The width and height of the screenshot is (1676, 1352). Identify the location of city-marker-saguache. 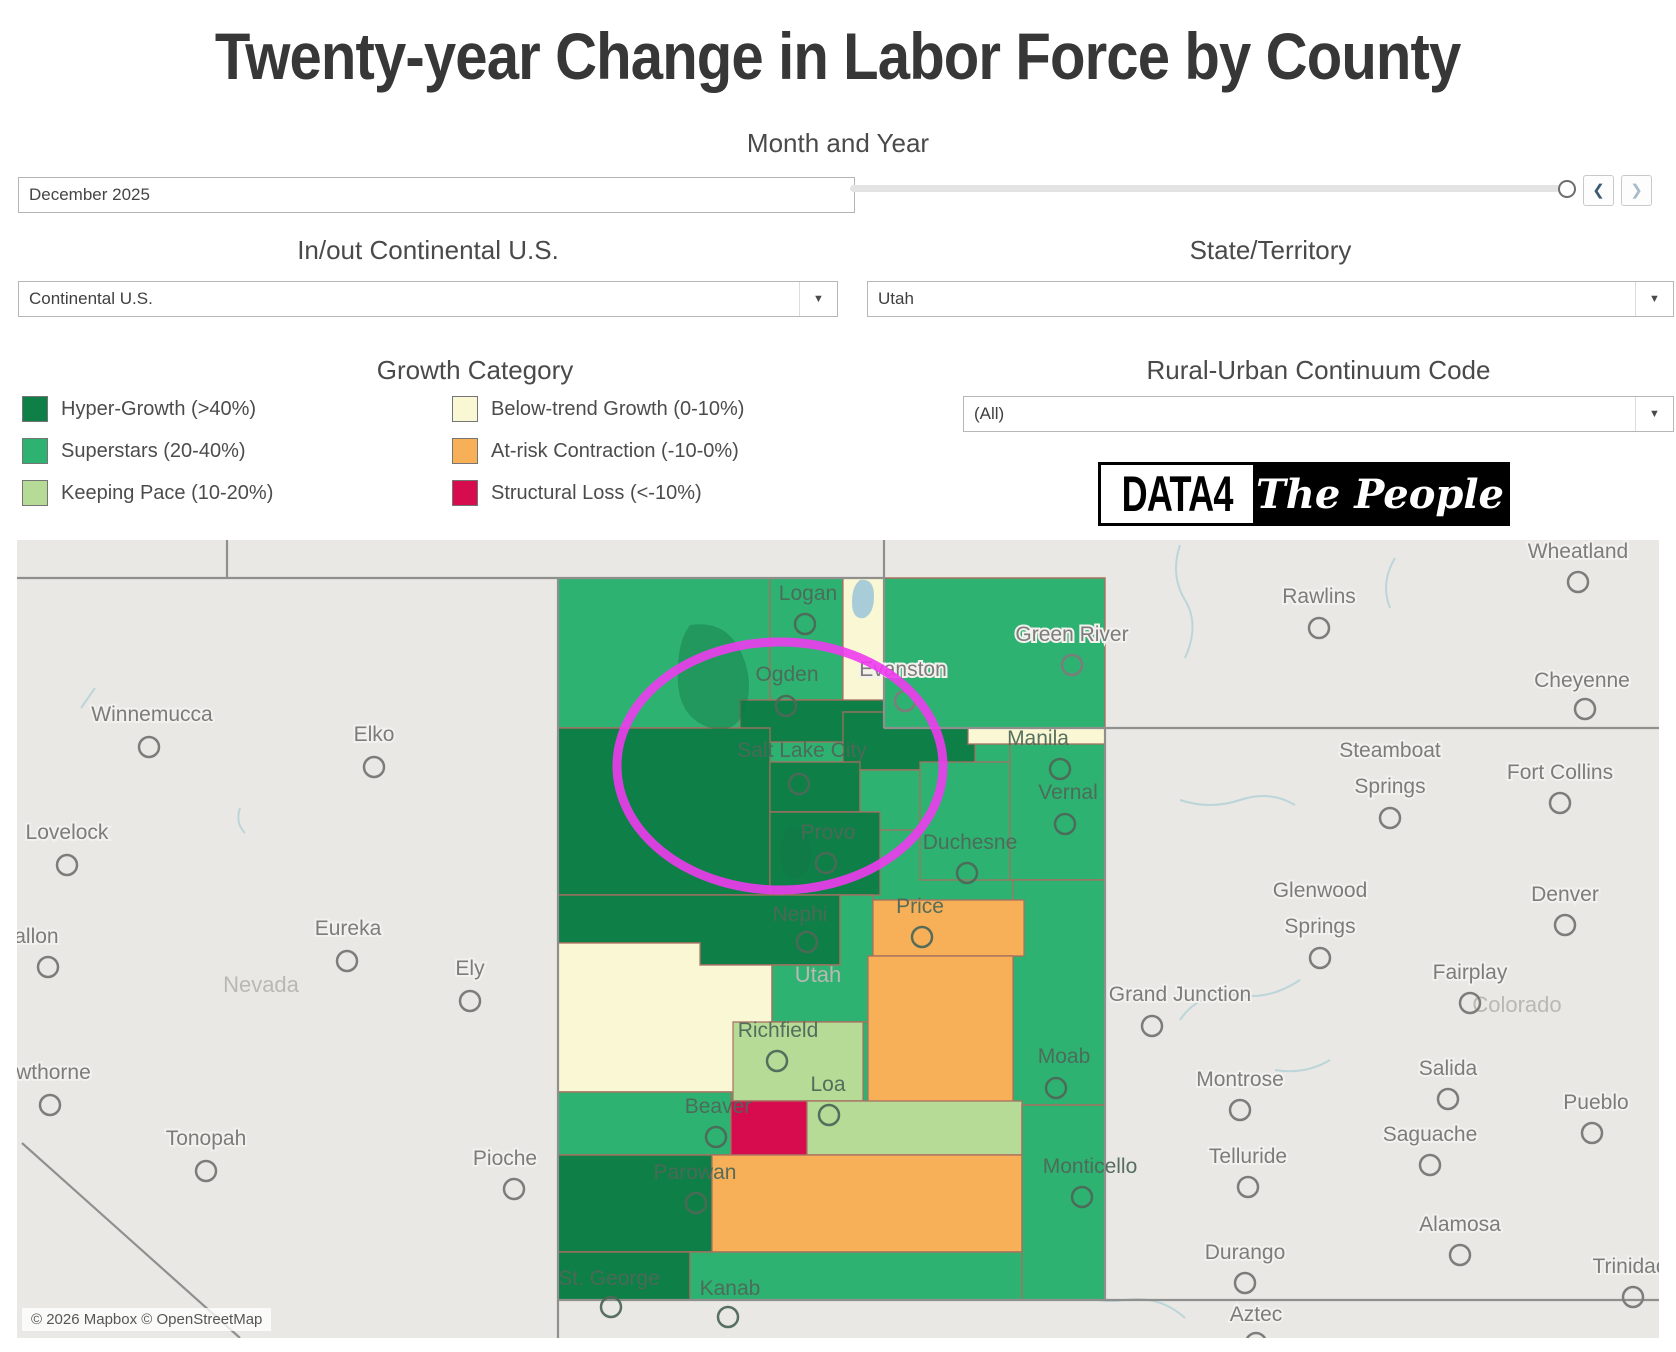
(1430, 1165).